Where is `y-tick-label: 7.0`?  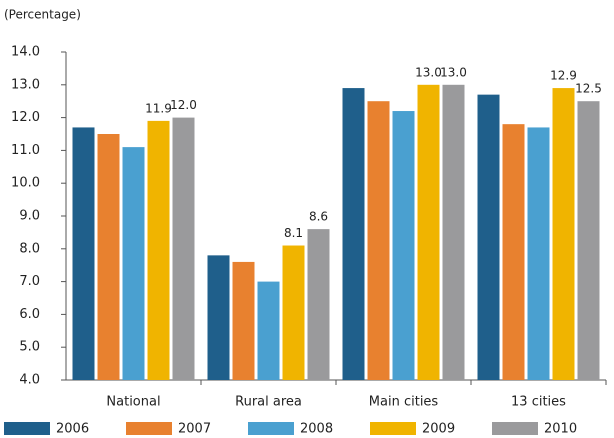
y-tick-label: 7.0 is located at coordinates (29, 281).